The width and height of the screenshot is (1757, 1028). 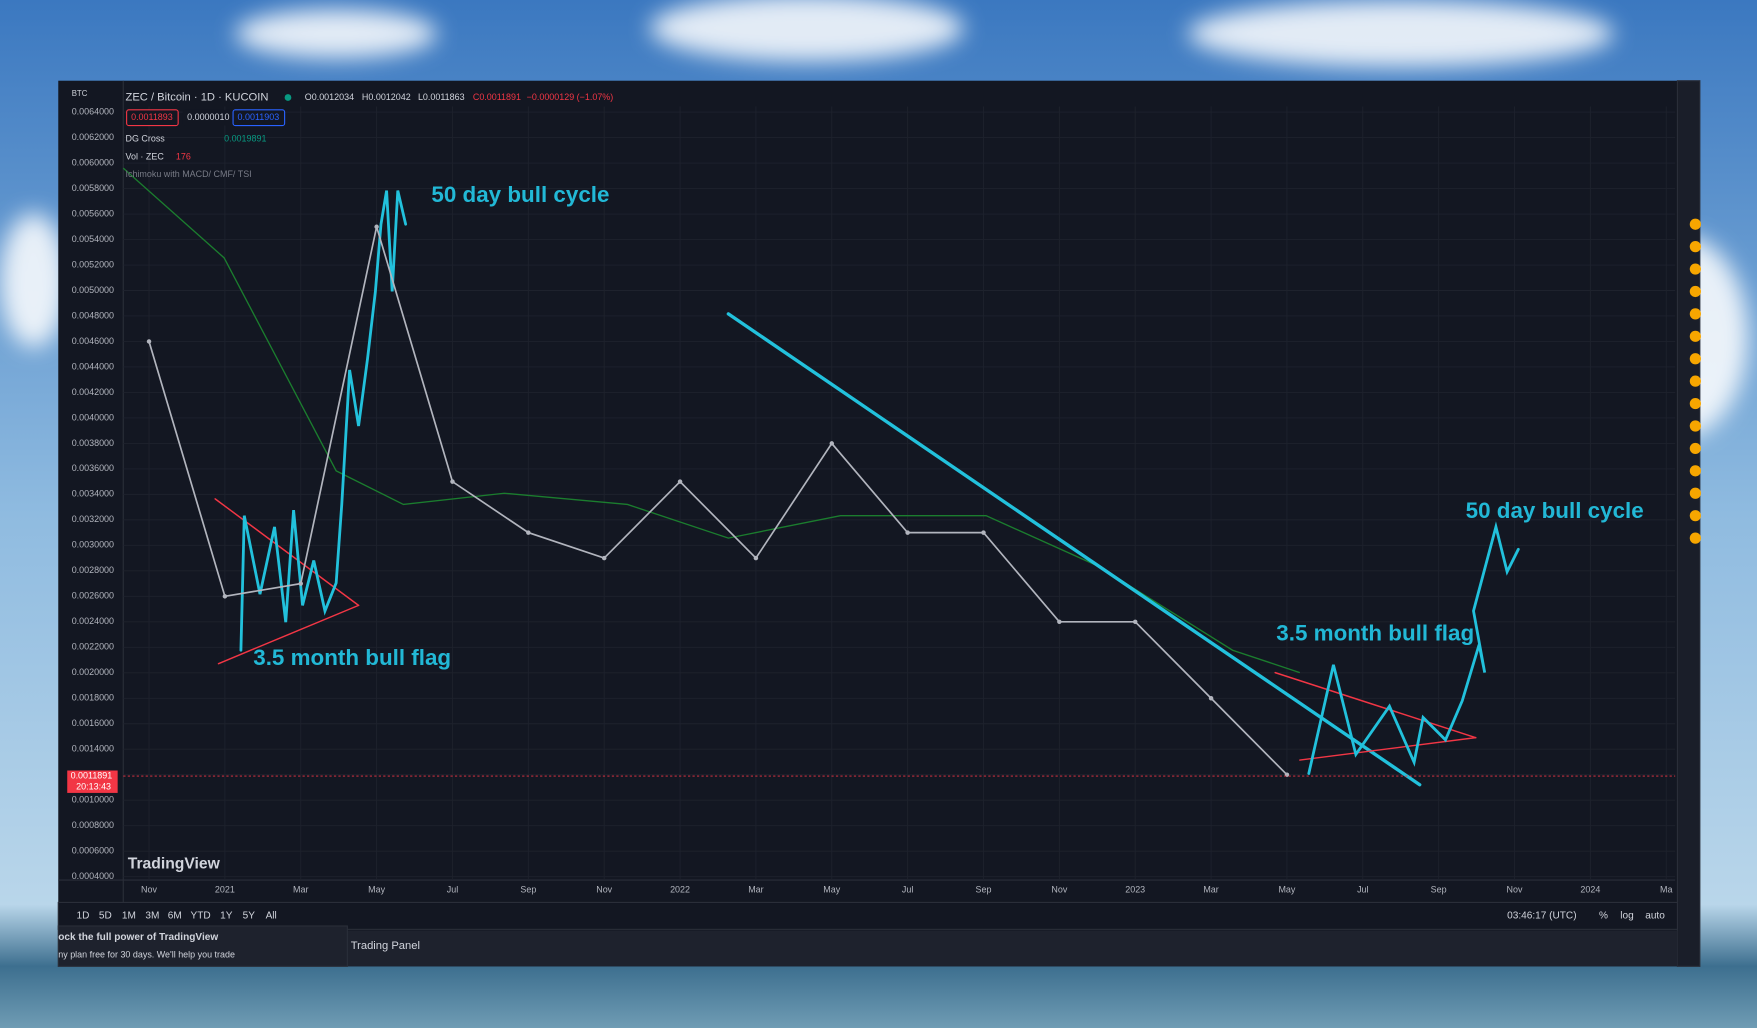 What do you see at coordinates (329, 97) in the screenshot?
I see `ohlc-value: O0.0012034` at bounding box center [329, 97].